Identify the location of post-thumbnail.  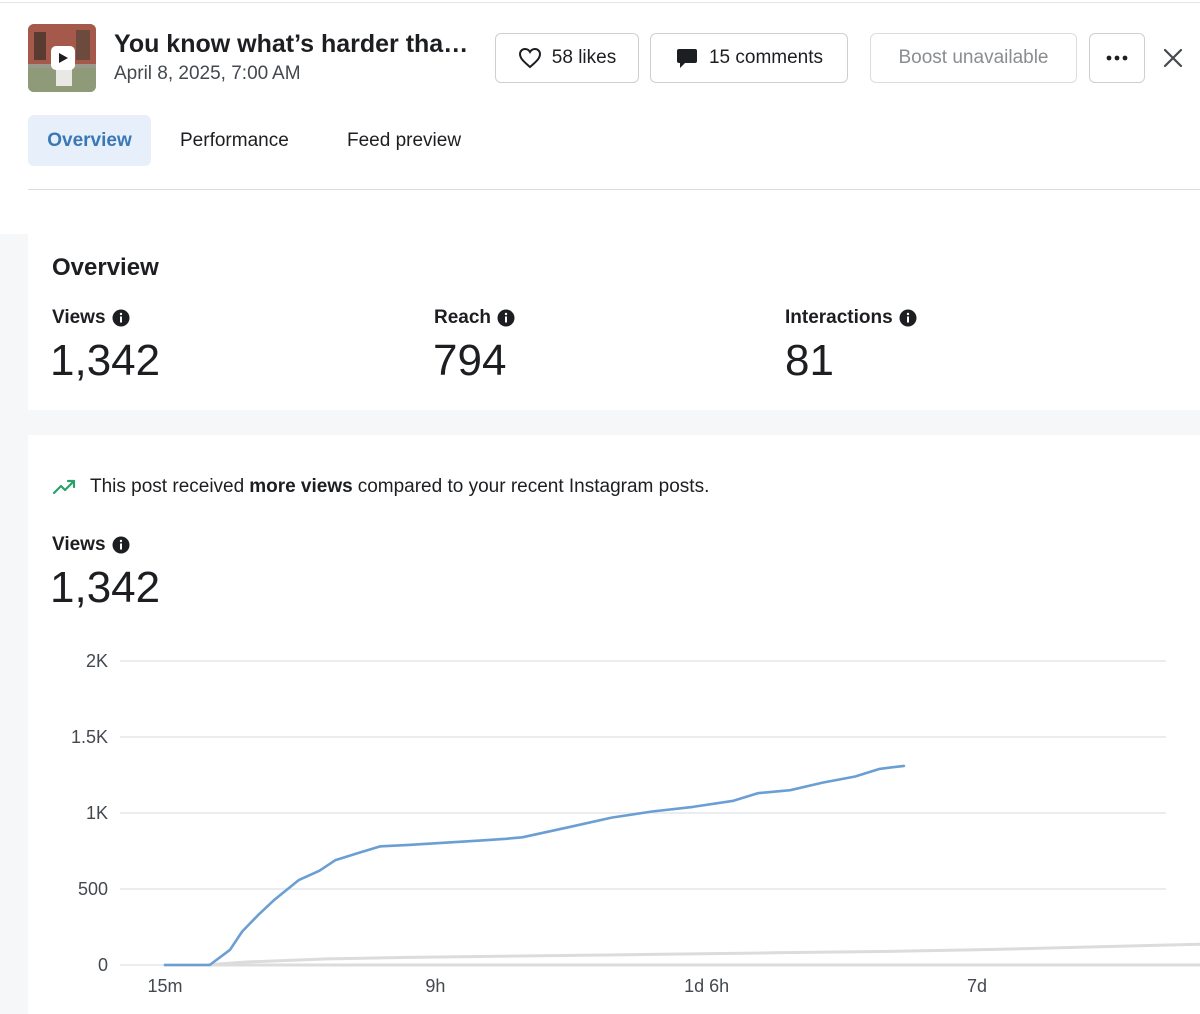
(62, 58).